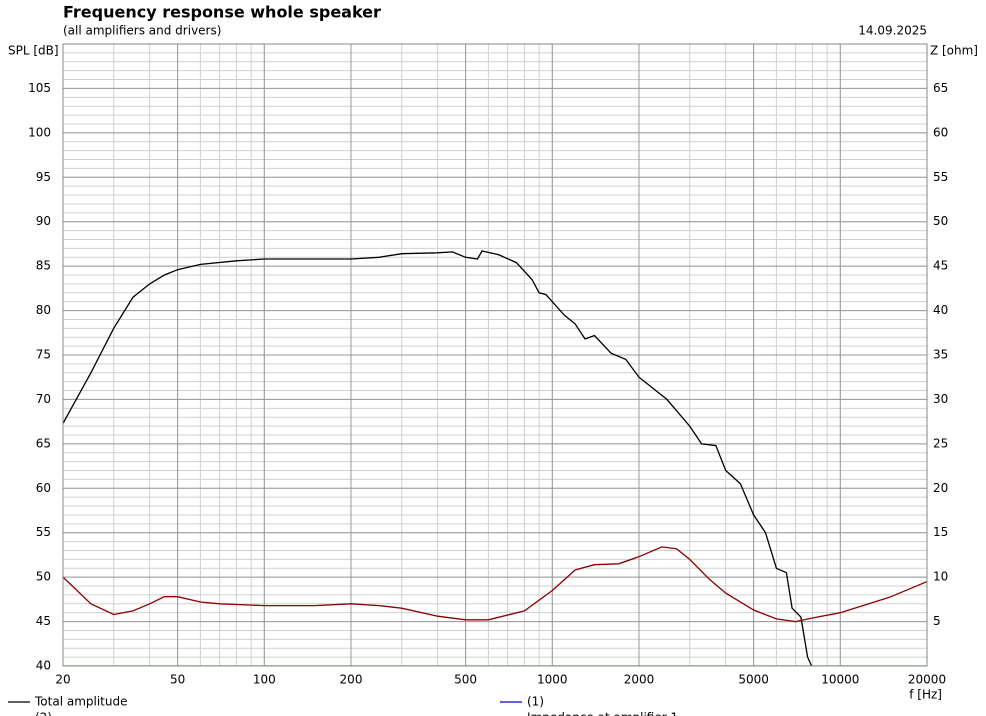 The width and height of the screenshot is (986, 716). Describe the element at coordinates (925, 695) in the screenshot. I see `x-axis-label: f [Hz]` at that location.